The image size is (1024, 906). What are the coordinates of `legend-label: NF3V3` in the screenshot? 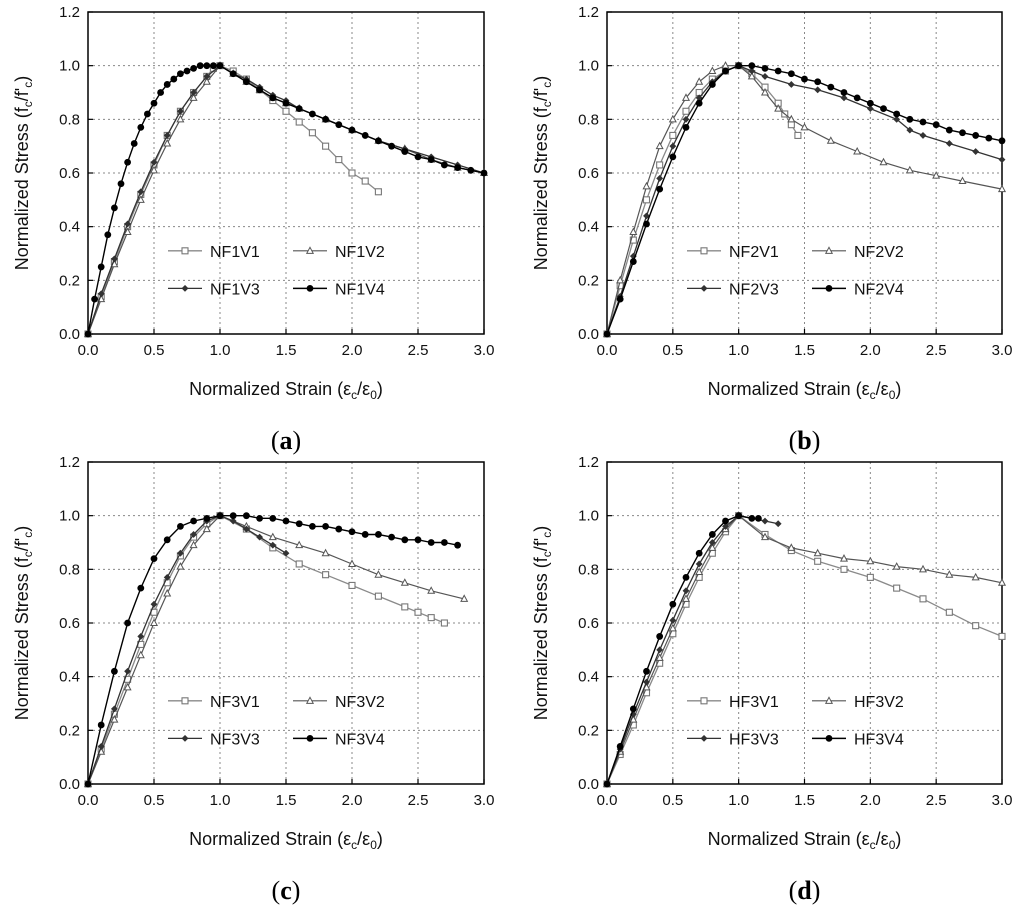 It's located at (235, 739).